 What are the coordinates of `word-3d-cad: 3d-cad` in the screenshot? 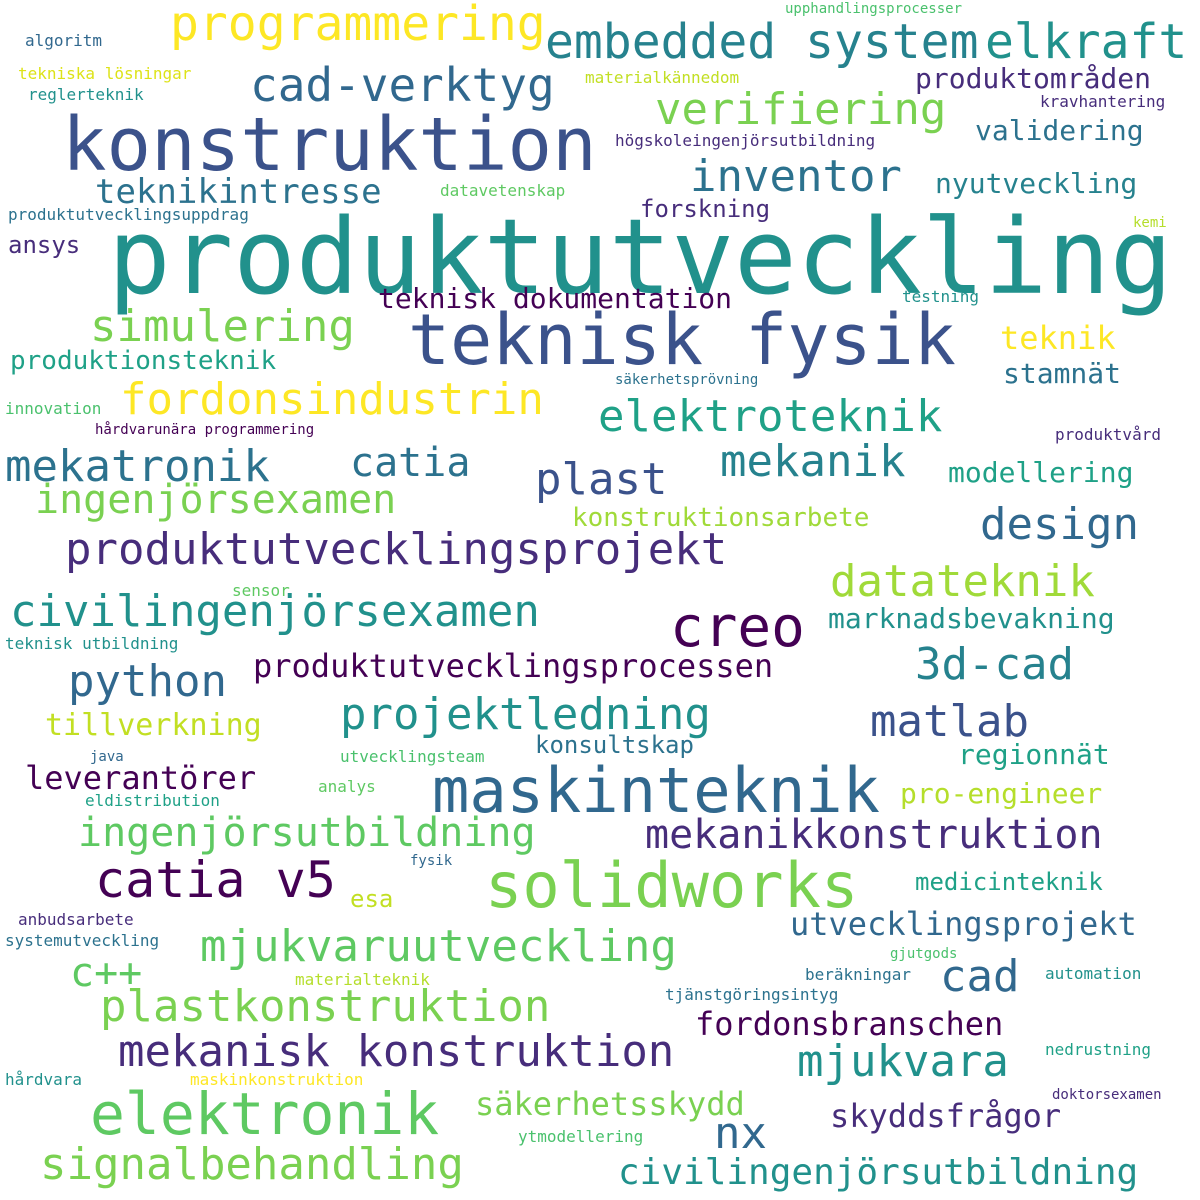 It's located at (994, 664).